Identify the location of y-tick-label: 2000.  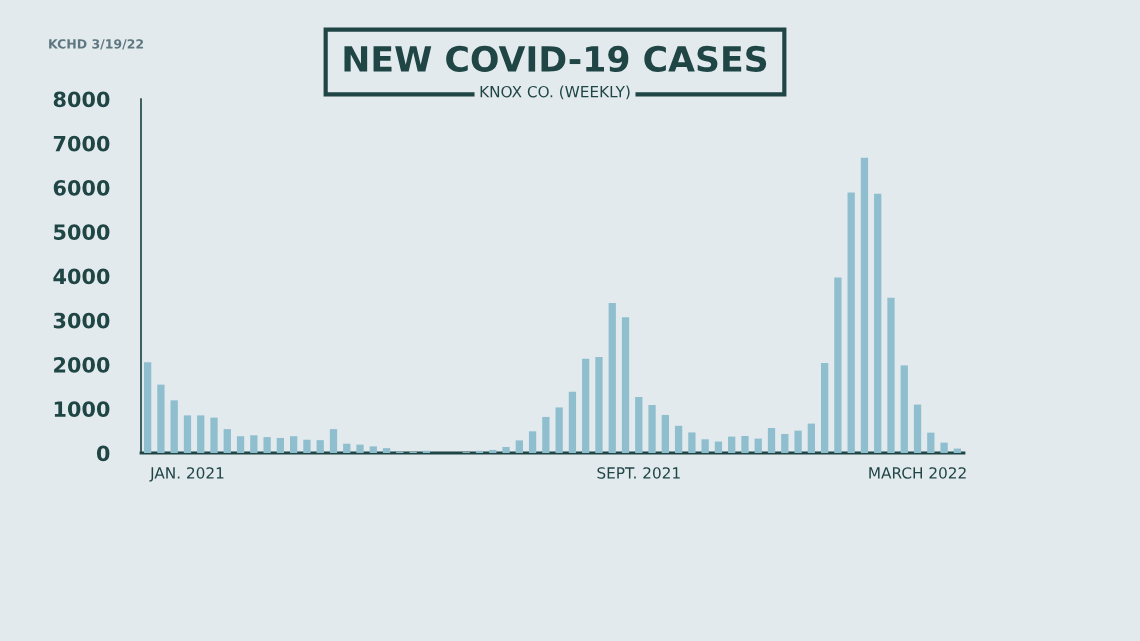
(82, 364).